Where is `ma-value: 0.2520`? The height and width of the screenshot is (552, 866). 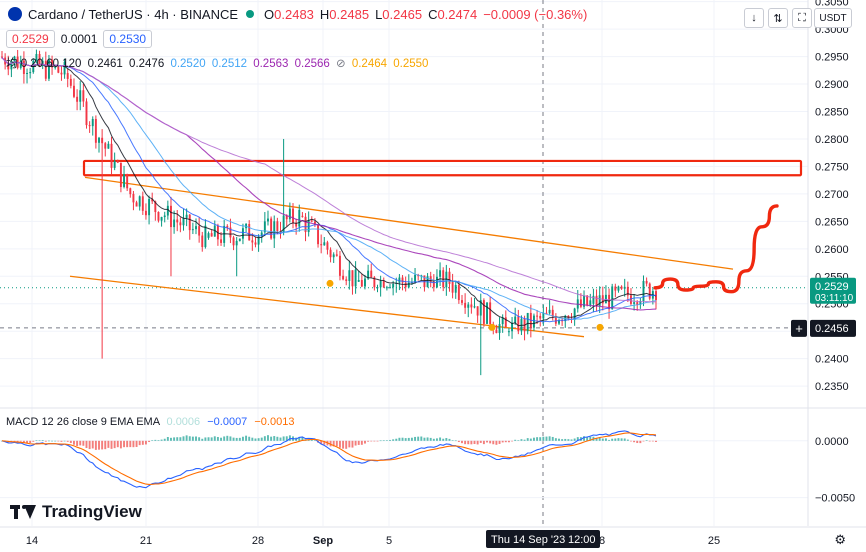
ma-value: 0.2520 is located at coordinates (188, 64).